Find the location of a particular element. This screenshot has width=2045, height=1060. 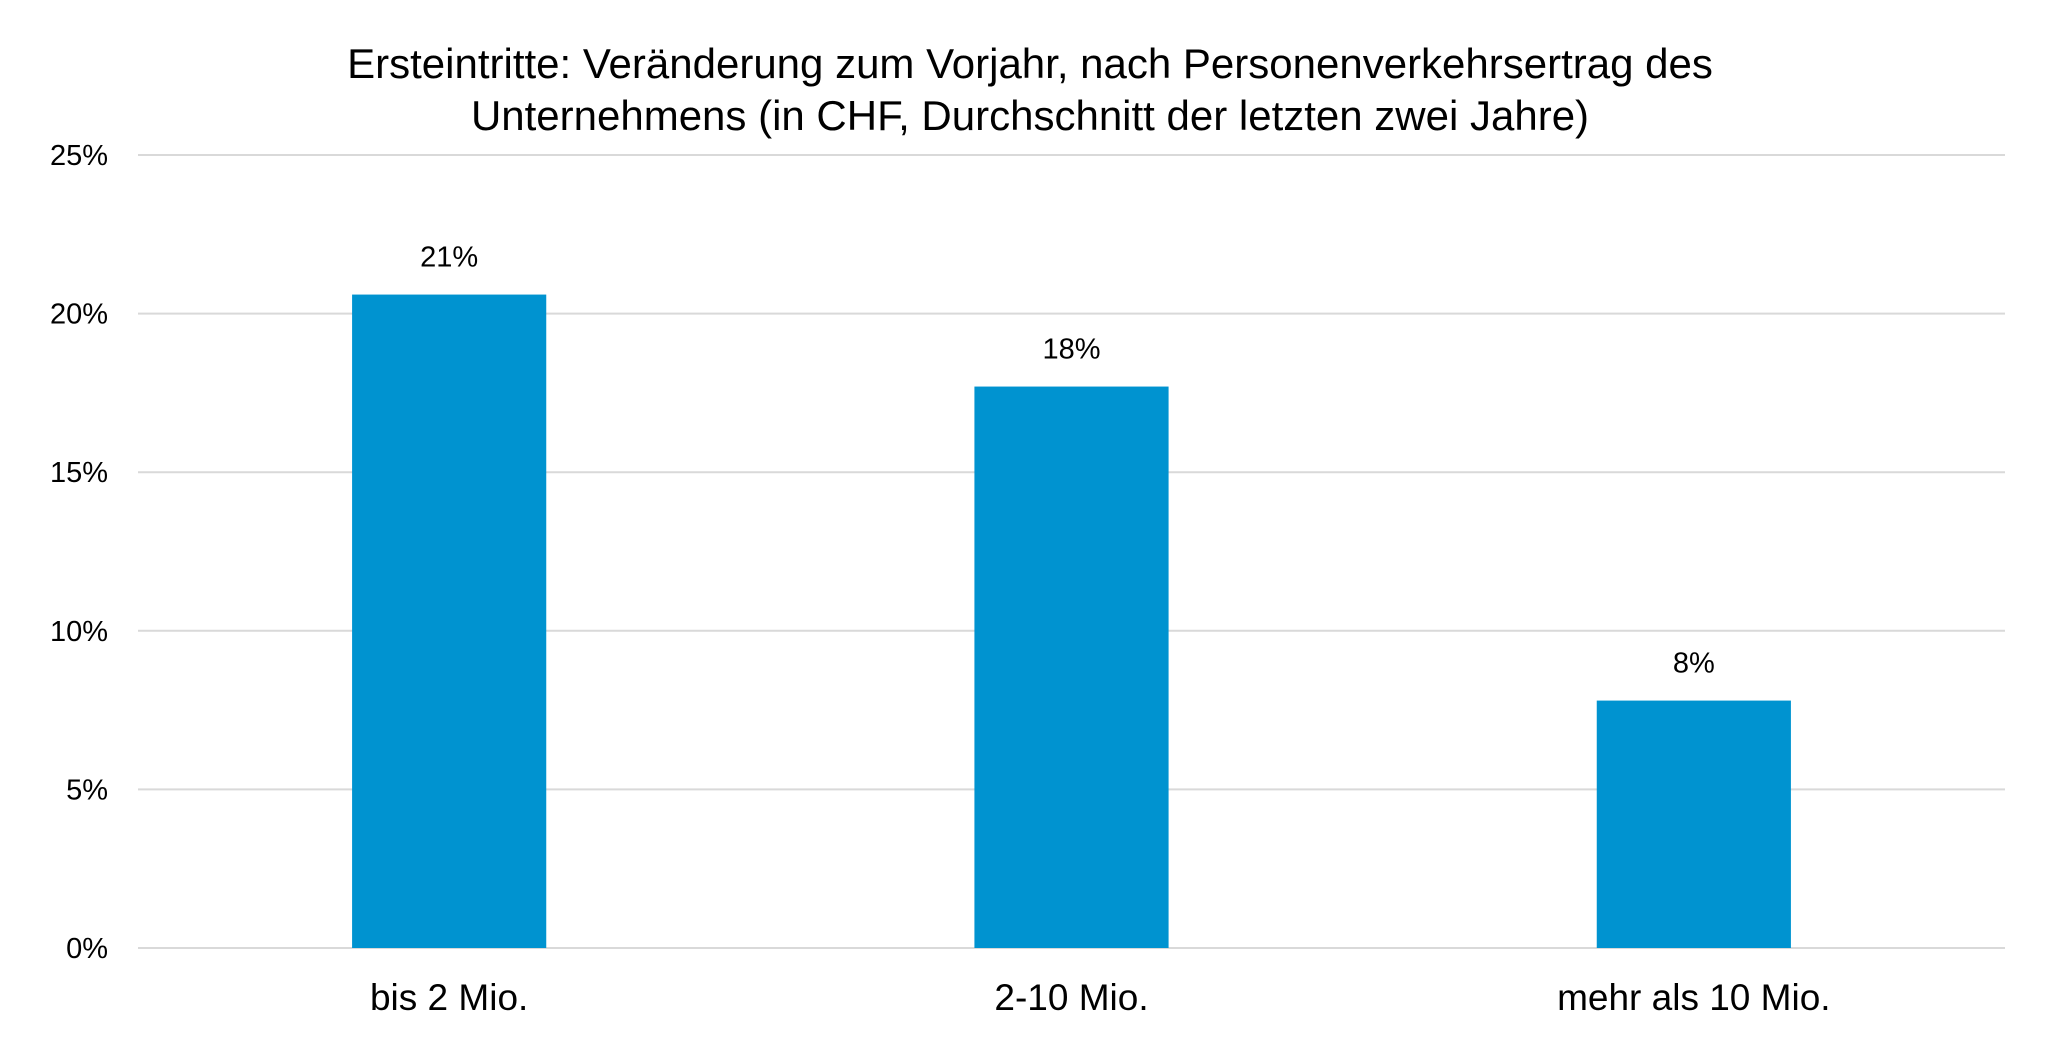

y-tick-label-0: 0% is located at coordinates (87, 949).